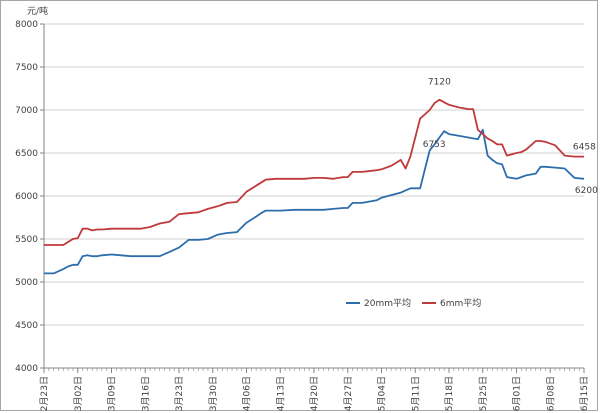 Image resolution: width=600 pixels, height=413 pixels. What do you see at coordinates (247, 393) in the screenshot?
I see `x-tick-label: 4月06日` at bounding box center [247, 393].